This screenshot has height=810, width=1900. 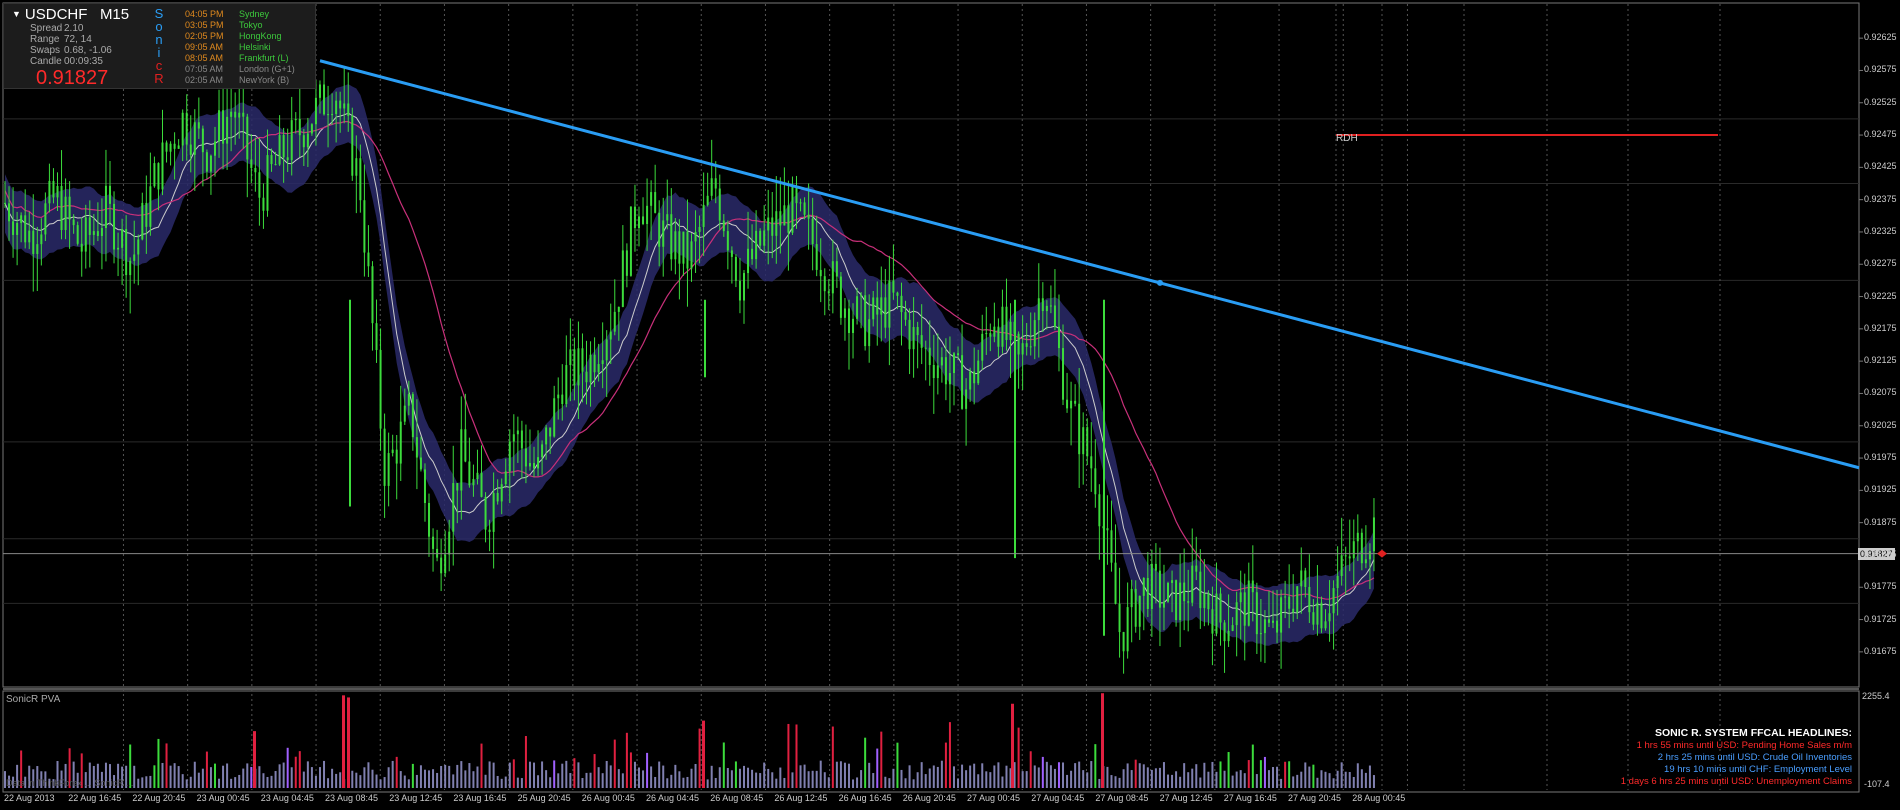 What do you see at coordinates (1877, 784) in the screenshot?
I see `pva-scale-bottom: -107.4` at bounding box center [1877, 784].